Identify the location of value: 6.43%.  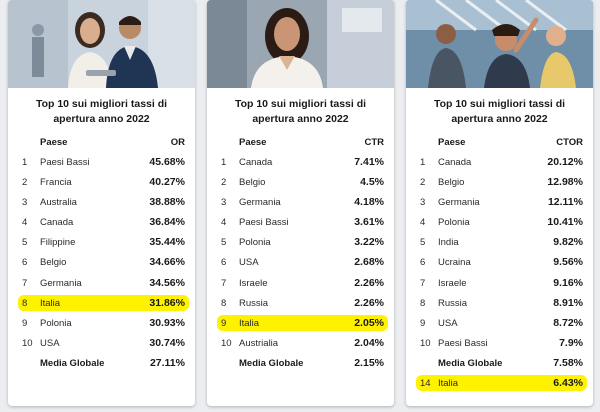
(568, 383).